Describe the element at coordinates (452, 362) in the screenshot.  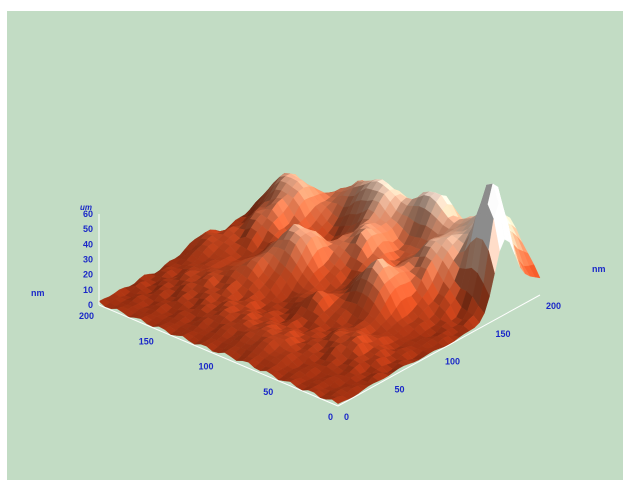
I see `y-tick-label: 100` at that location.